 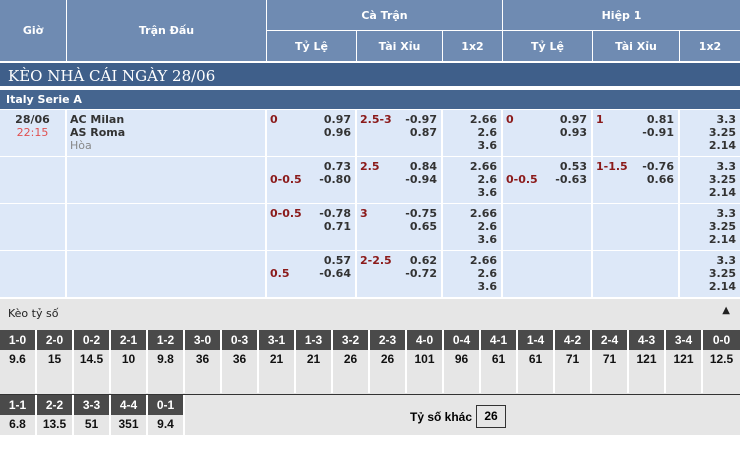 What do you see at coordinates (423, 132) in the screenshot?
I see `odds-value: 0.87` at bounding box center [423, 132].